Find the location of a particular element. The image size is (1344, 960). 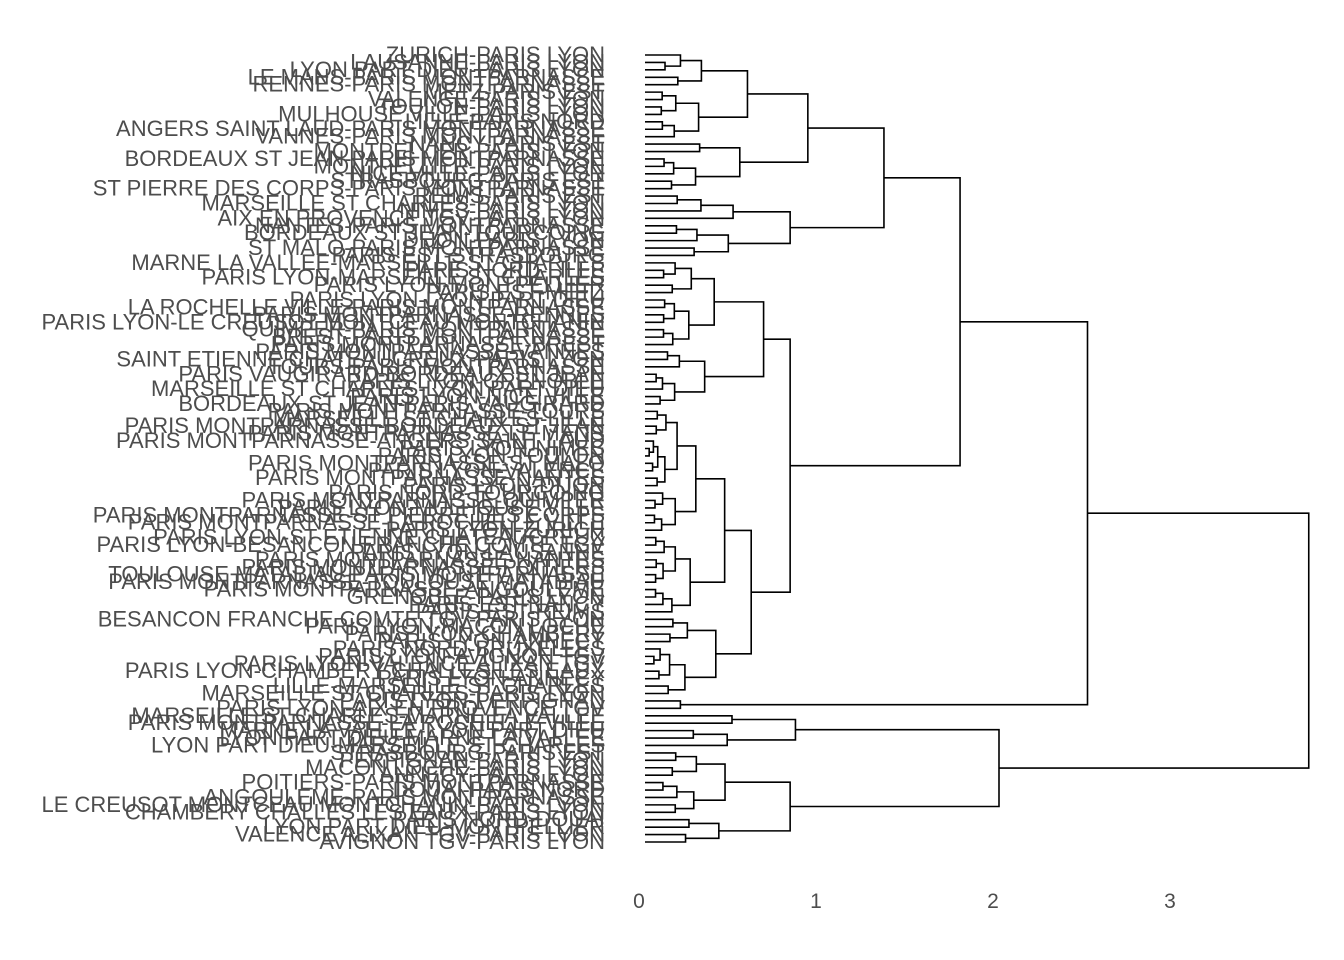

leaf-label: LYON PART DIEU-MARNE LA VALLEE is located at coordinates (412, 737).